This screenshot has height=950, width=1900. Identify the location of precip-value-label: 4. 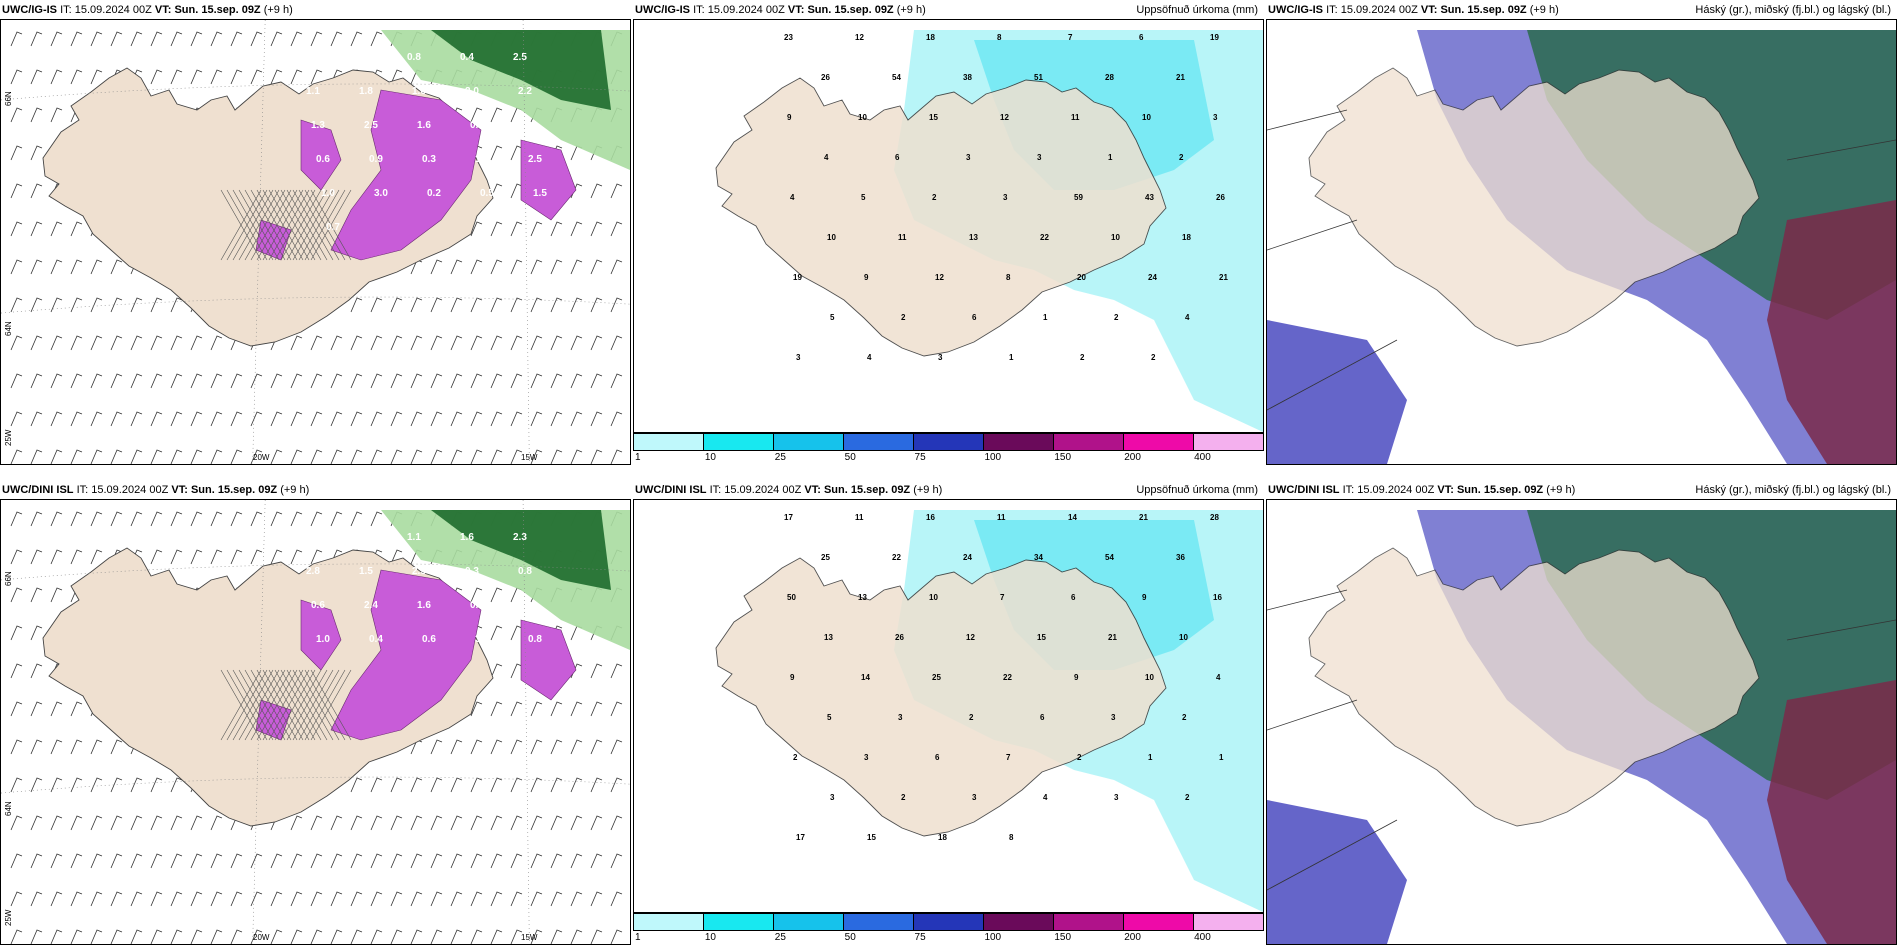
(1218, 677).